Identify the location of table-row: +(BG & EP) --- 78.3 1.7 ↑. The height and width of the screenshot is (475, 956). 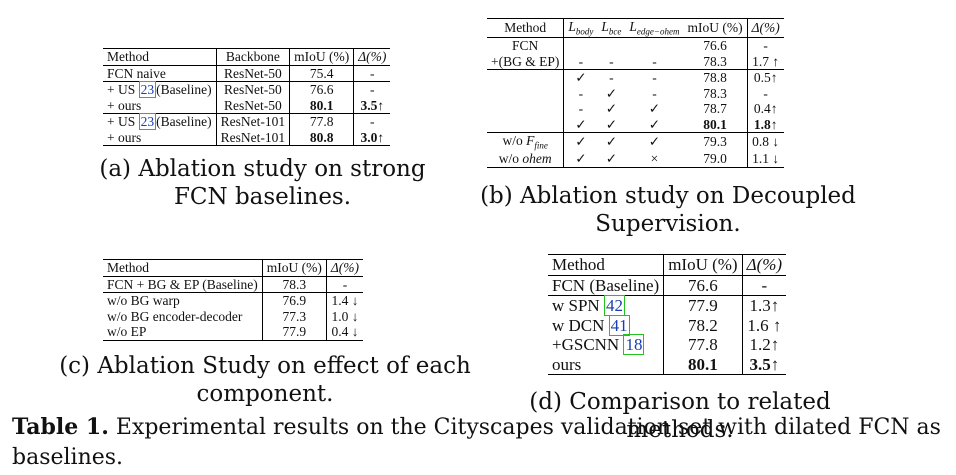
(635, 61).